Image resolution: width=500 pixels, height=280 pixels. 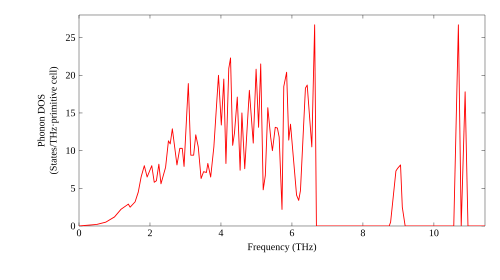 What do you see at coordinates (71, 75) in the screenshot?
I see `y-tick-label: 20` at bounding box center [71, 75].